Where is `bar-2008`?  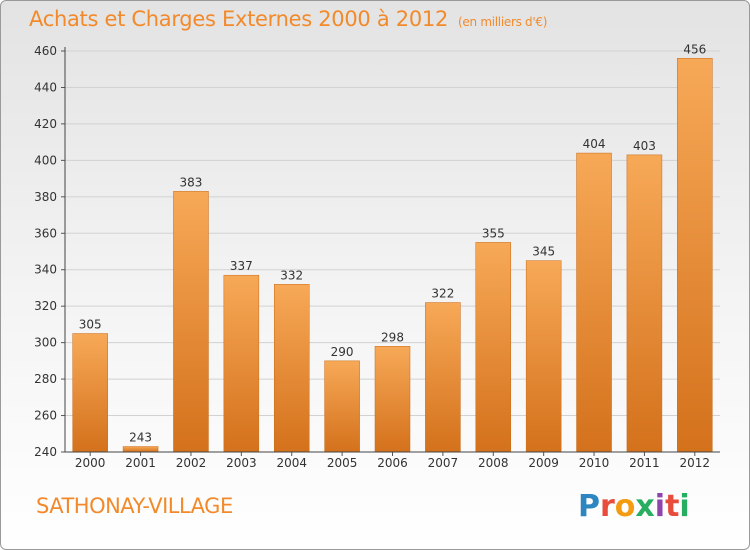 bar-2008 is located at coordinates (493, 347).